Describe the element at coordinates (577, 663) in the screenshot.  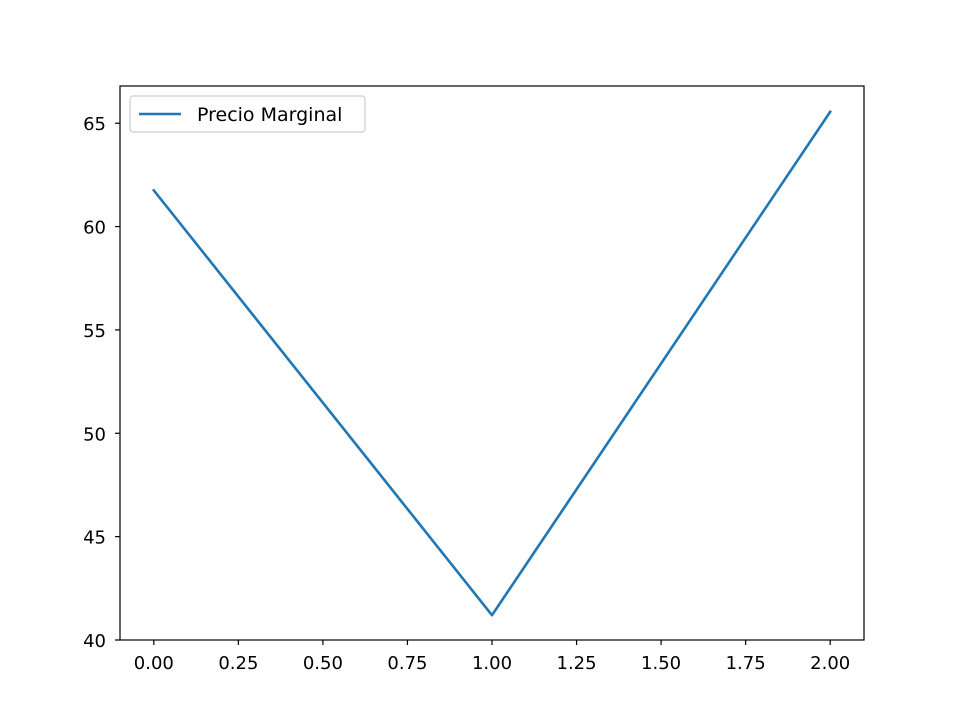
I see `x-tick-label: 1.25` at that location.